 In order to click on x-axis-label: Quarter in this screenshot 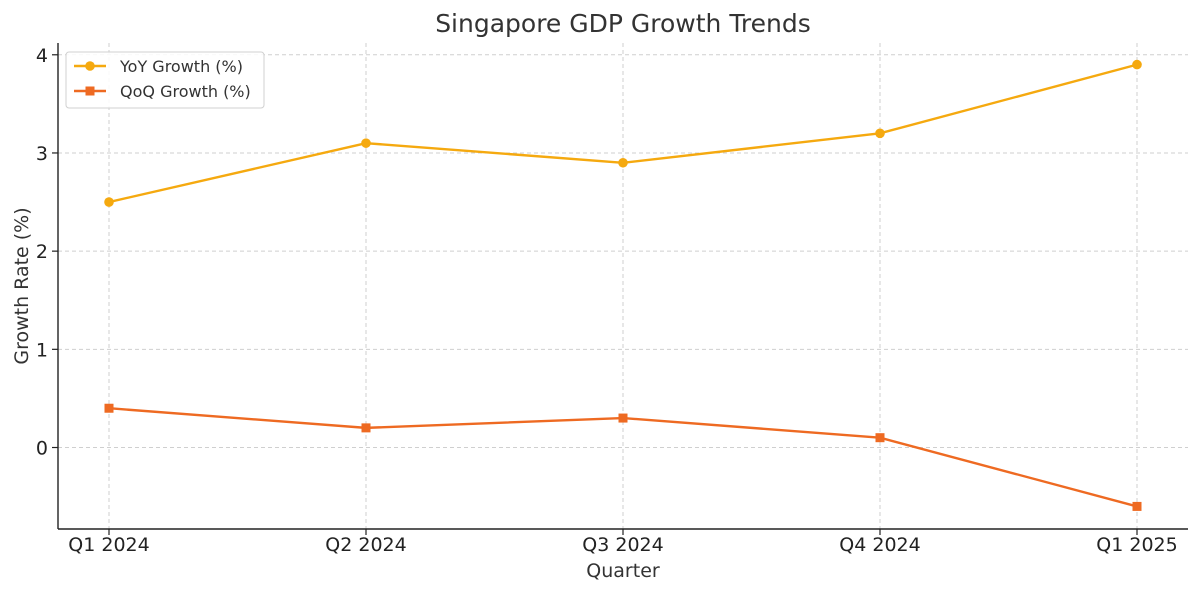, I will do `click(623, 571)`.